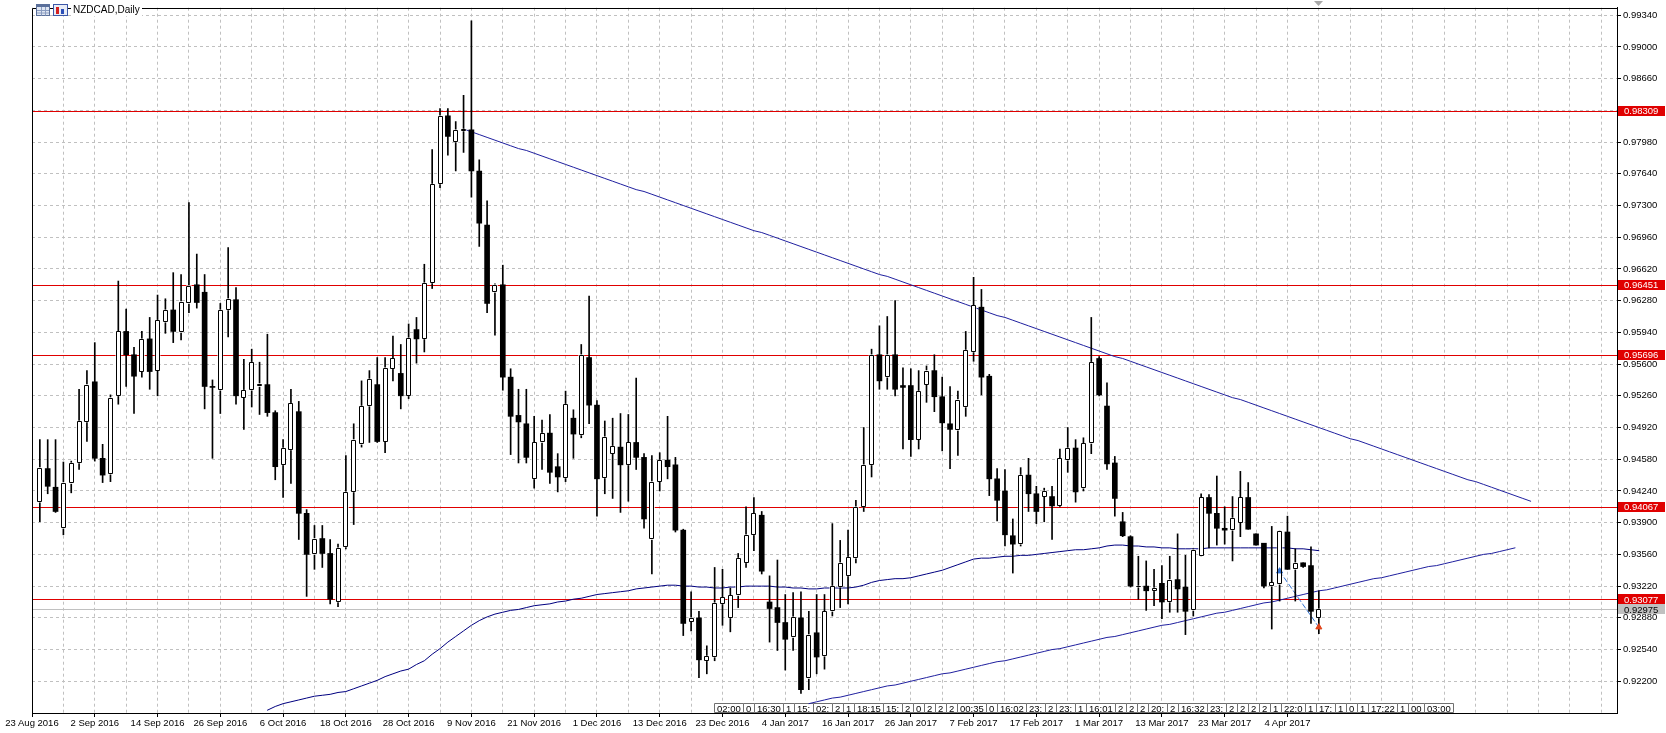 The width and height of the screenshot is (1666, 733). Describe the element at coordinates (1158, 708) in the screenshot. I see `annotation: 20:` at that location.